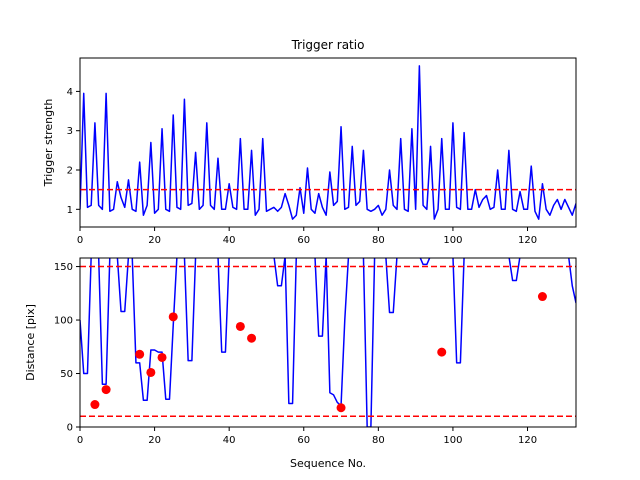  I want to click on chart-title: Trigger ratio, so click(328, 45).